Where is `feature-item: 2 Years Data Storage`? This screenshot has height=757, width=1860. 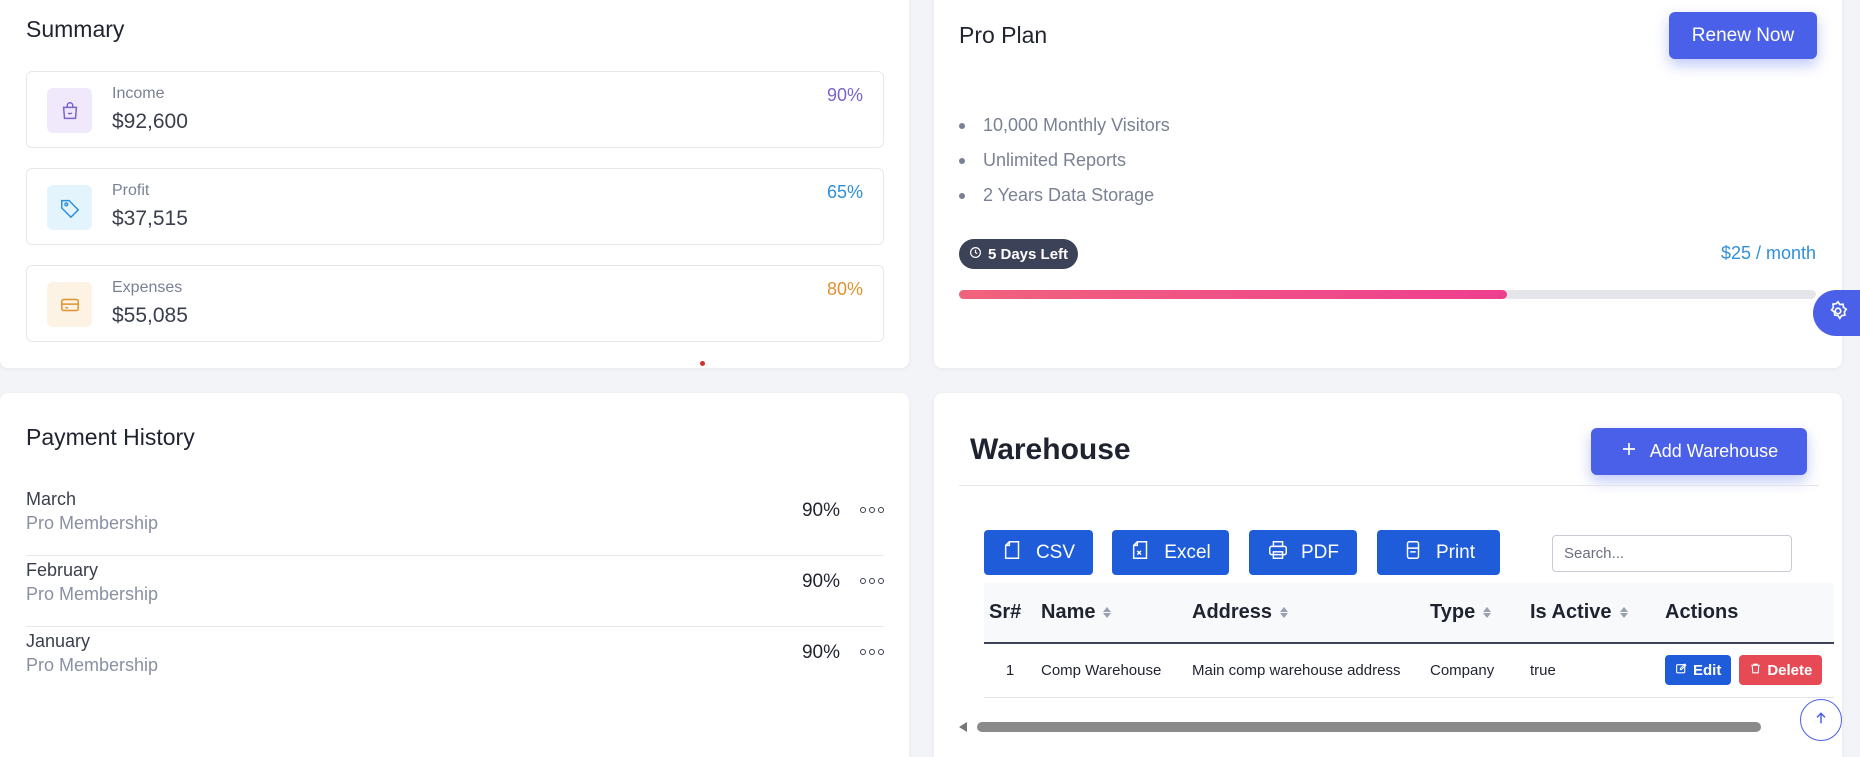
feature-item: 2 Years Data Storage is located at coordinates (1064, 195).